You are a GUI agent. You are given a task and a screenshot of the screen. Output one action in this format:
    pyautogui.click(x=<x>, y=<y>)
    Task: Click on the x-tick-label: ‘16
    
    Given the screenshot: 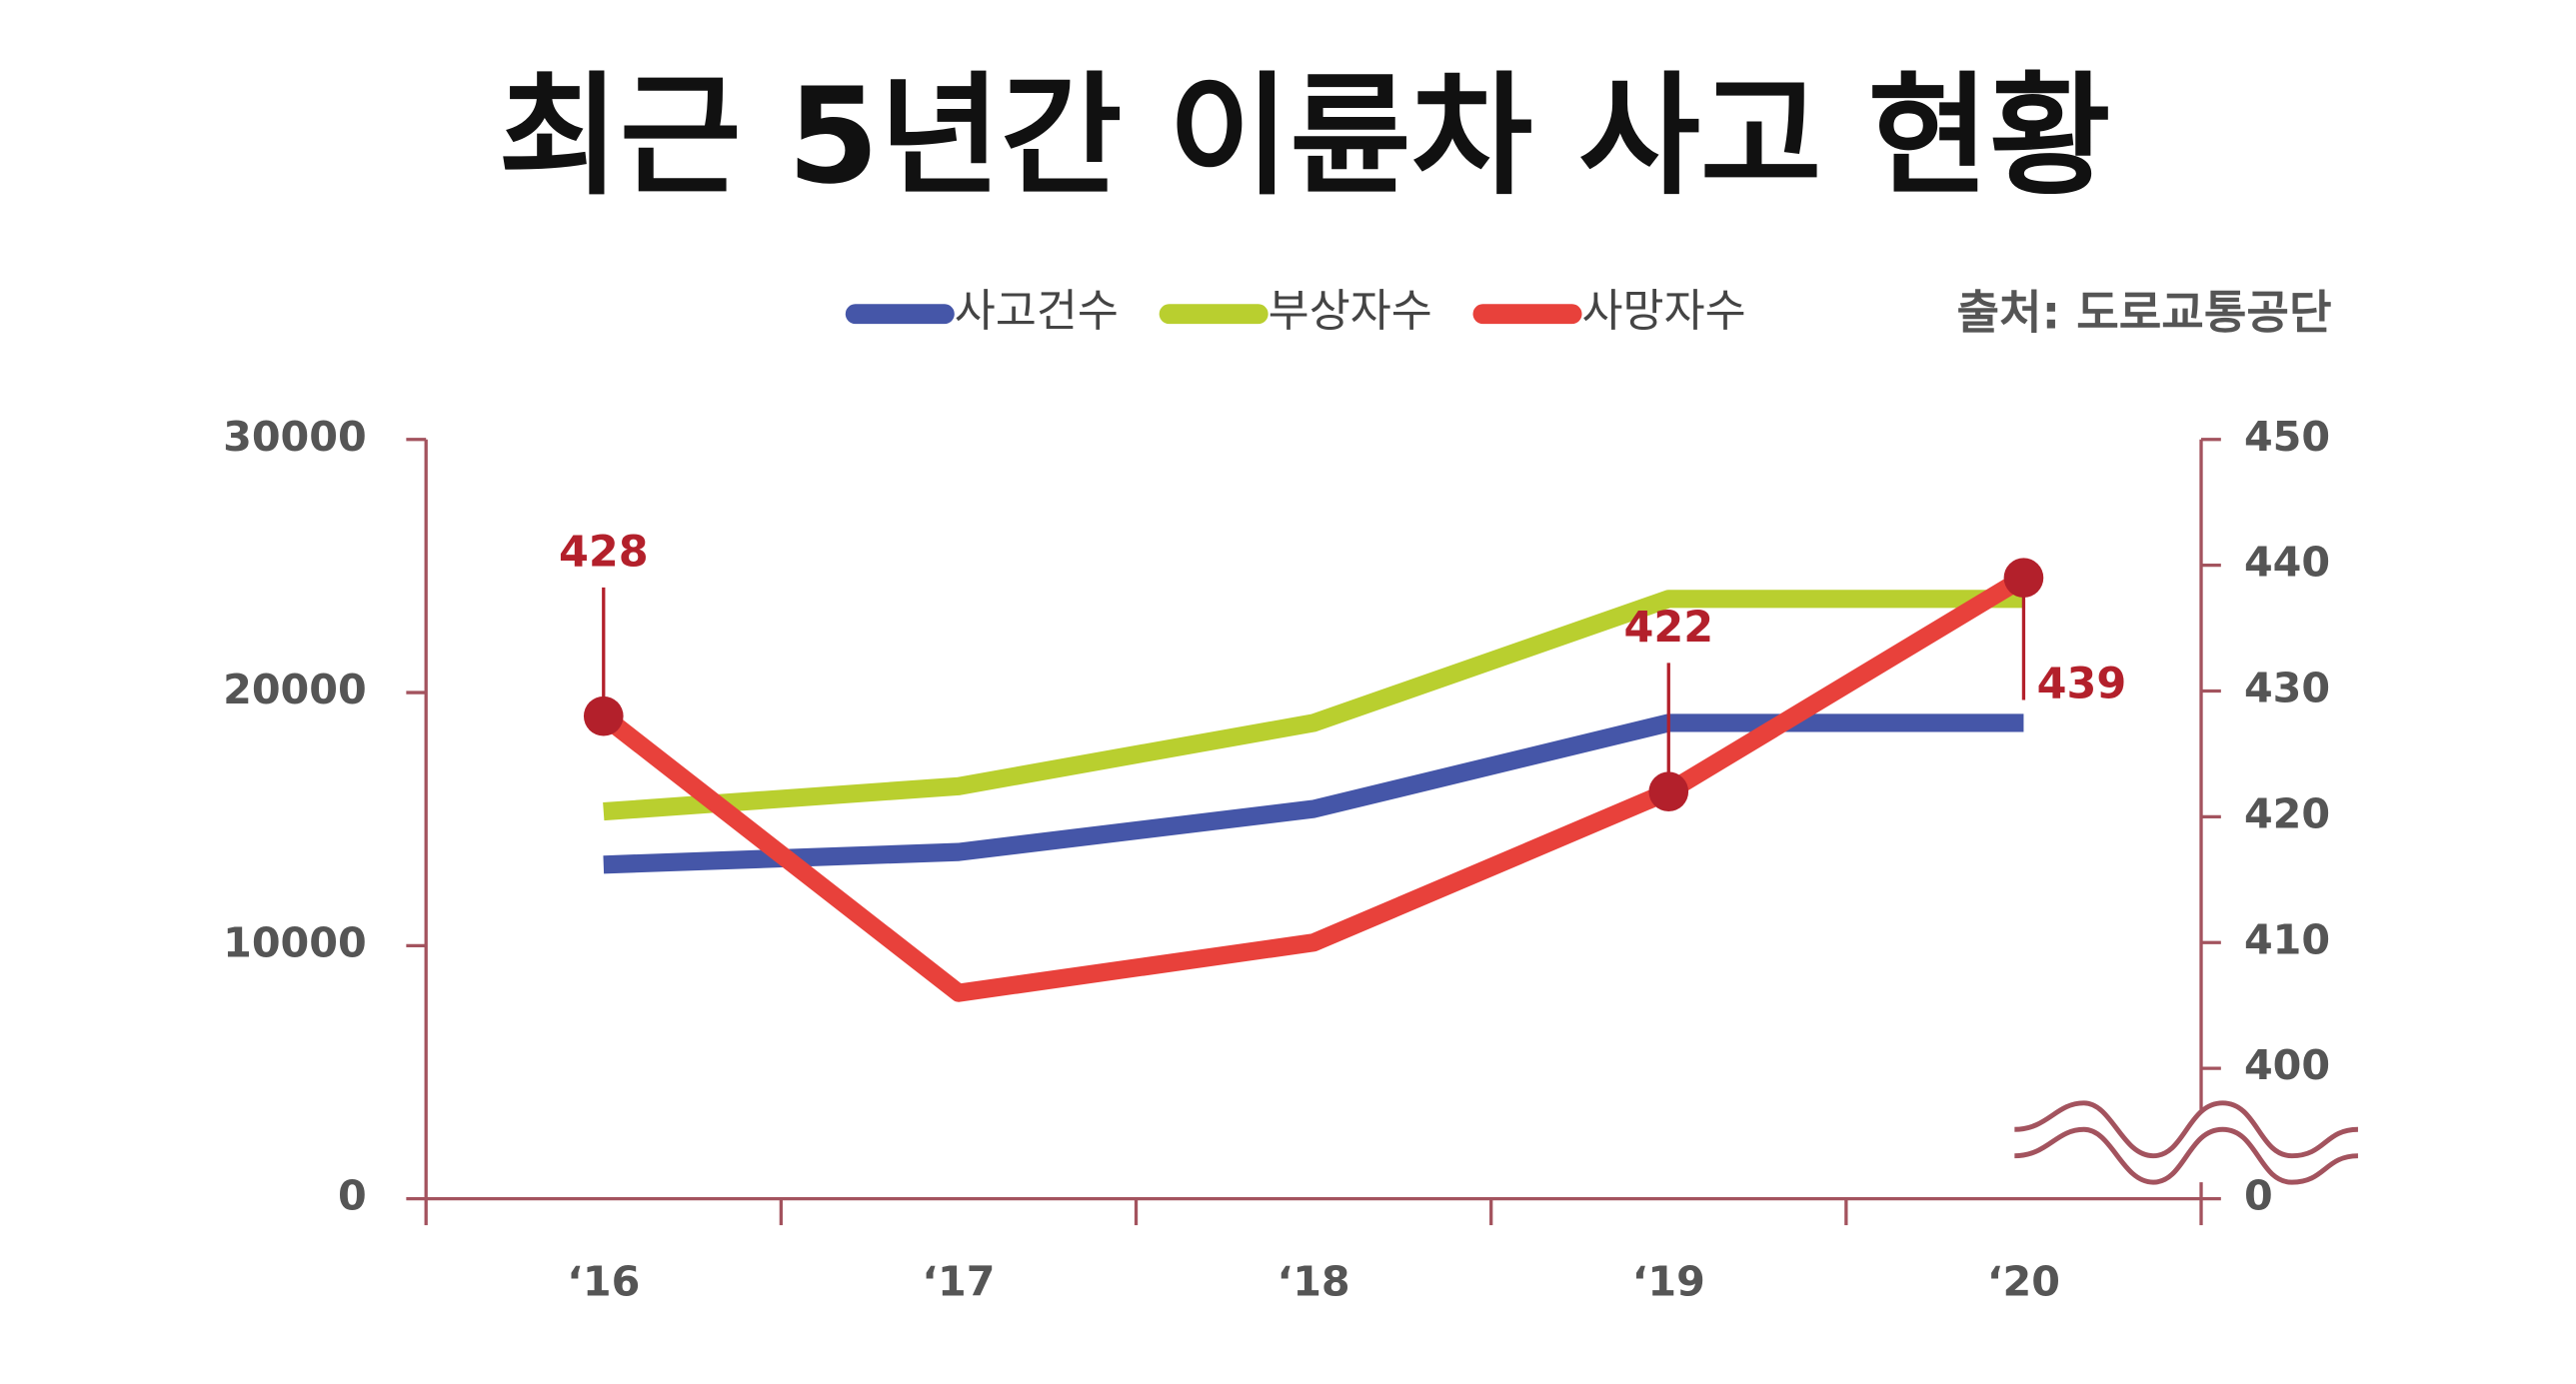 What is the action you would take?
    pyautogui.click(x=603, y=1282)
    